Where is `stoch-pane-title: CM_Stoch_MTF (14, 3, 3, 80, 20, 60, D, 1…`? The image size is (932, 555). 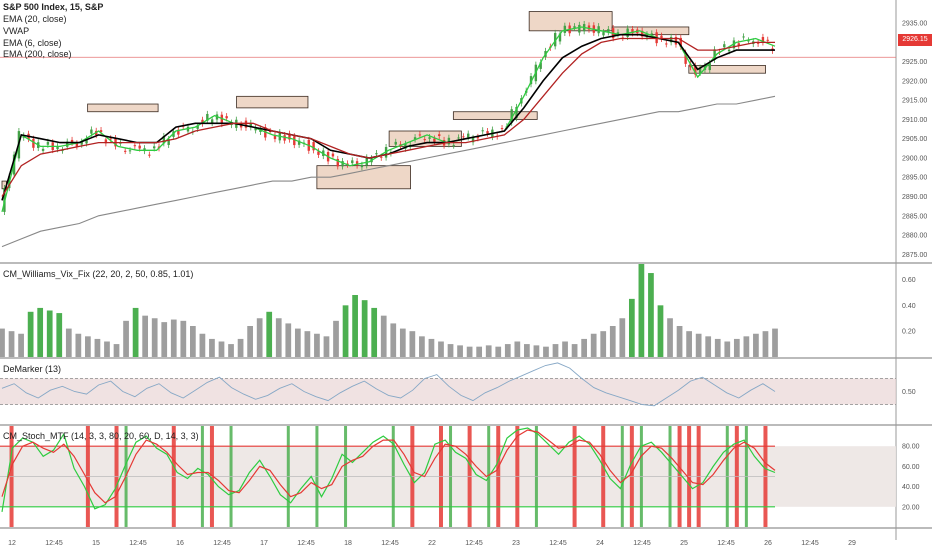 stoch-pane-title: CM_Stoch_MTF (14, 3, 3, 80, 20, 60, D, 1… is located at coordinates (101, 436).